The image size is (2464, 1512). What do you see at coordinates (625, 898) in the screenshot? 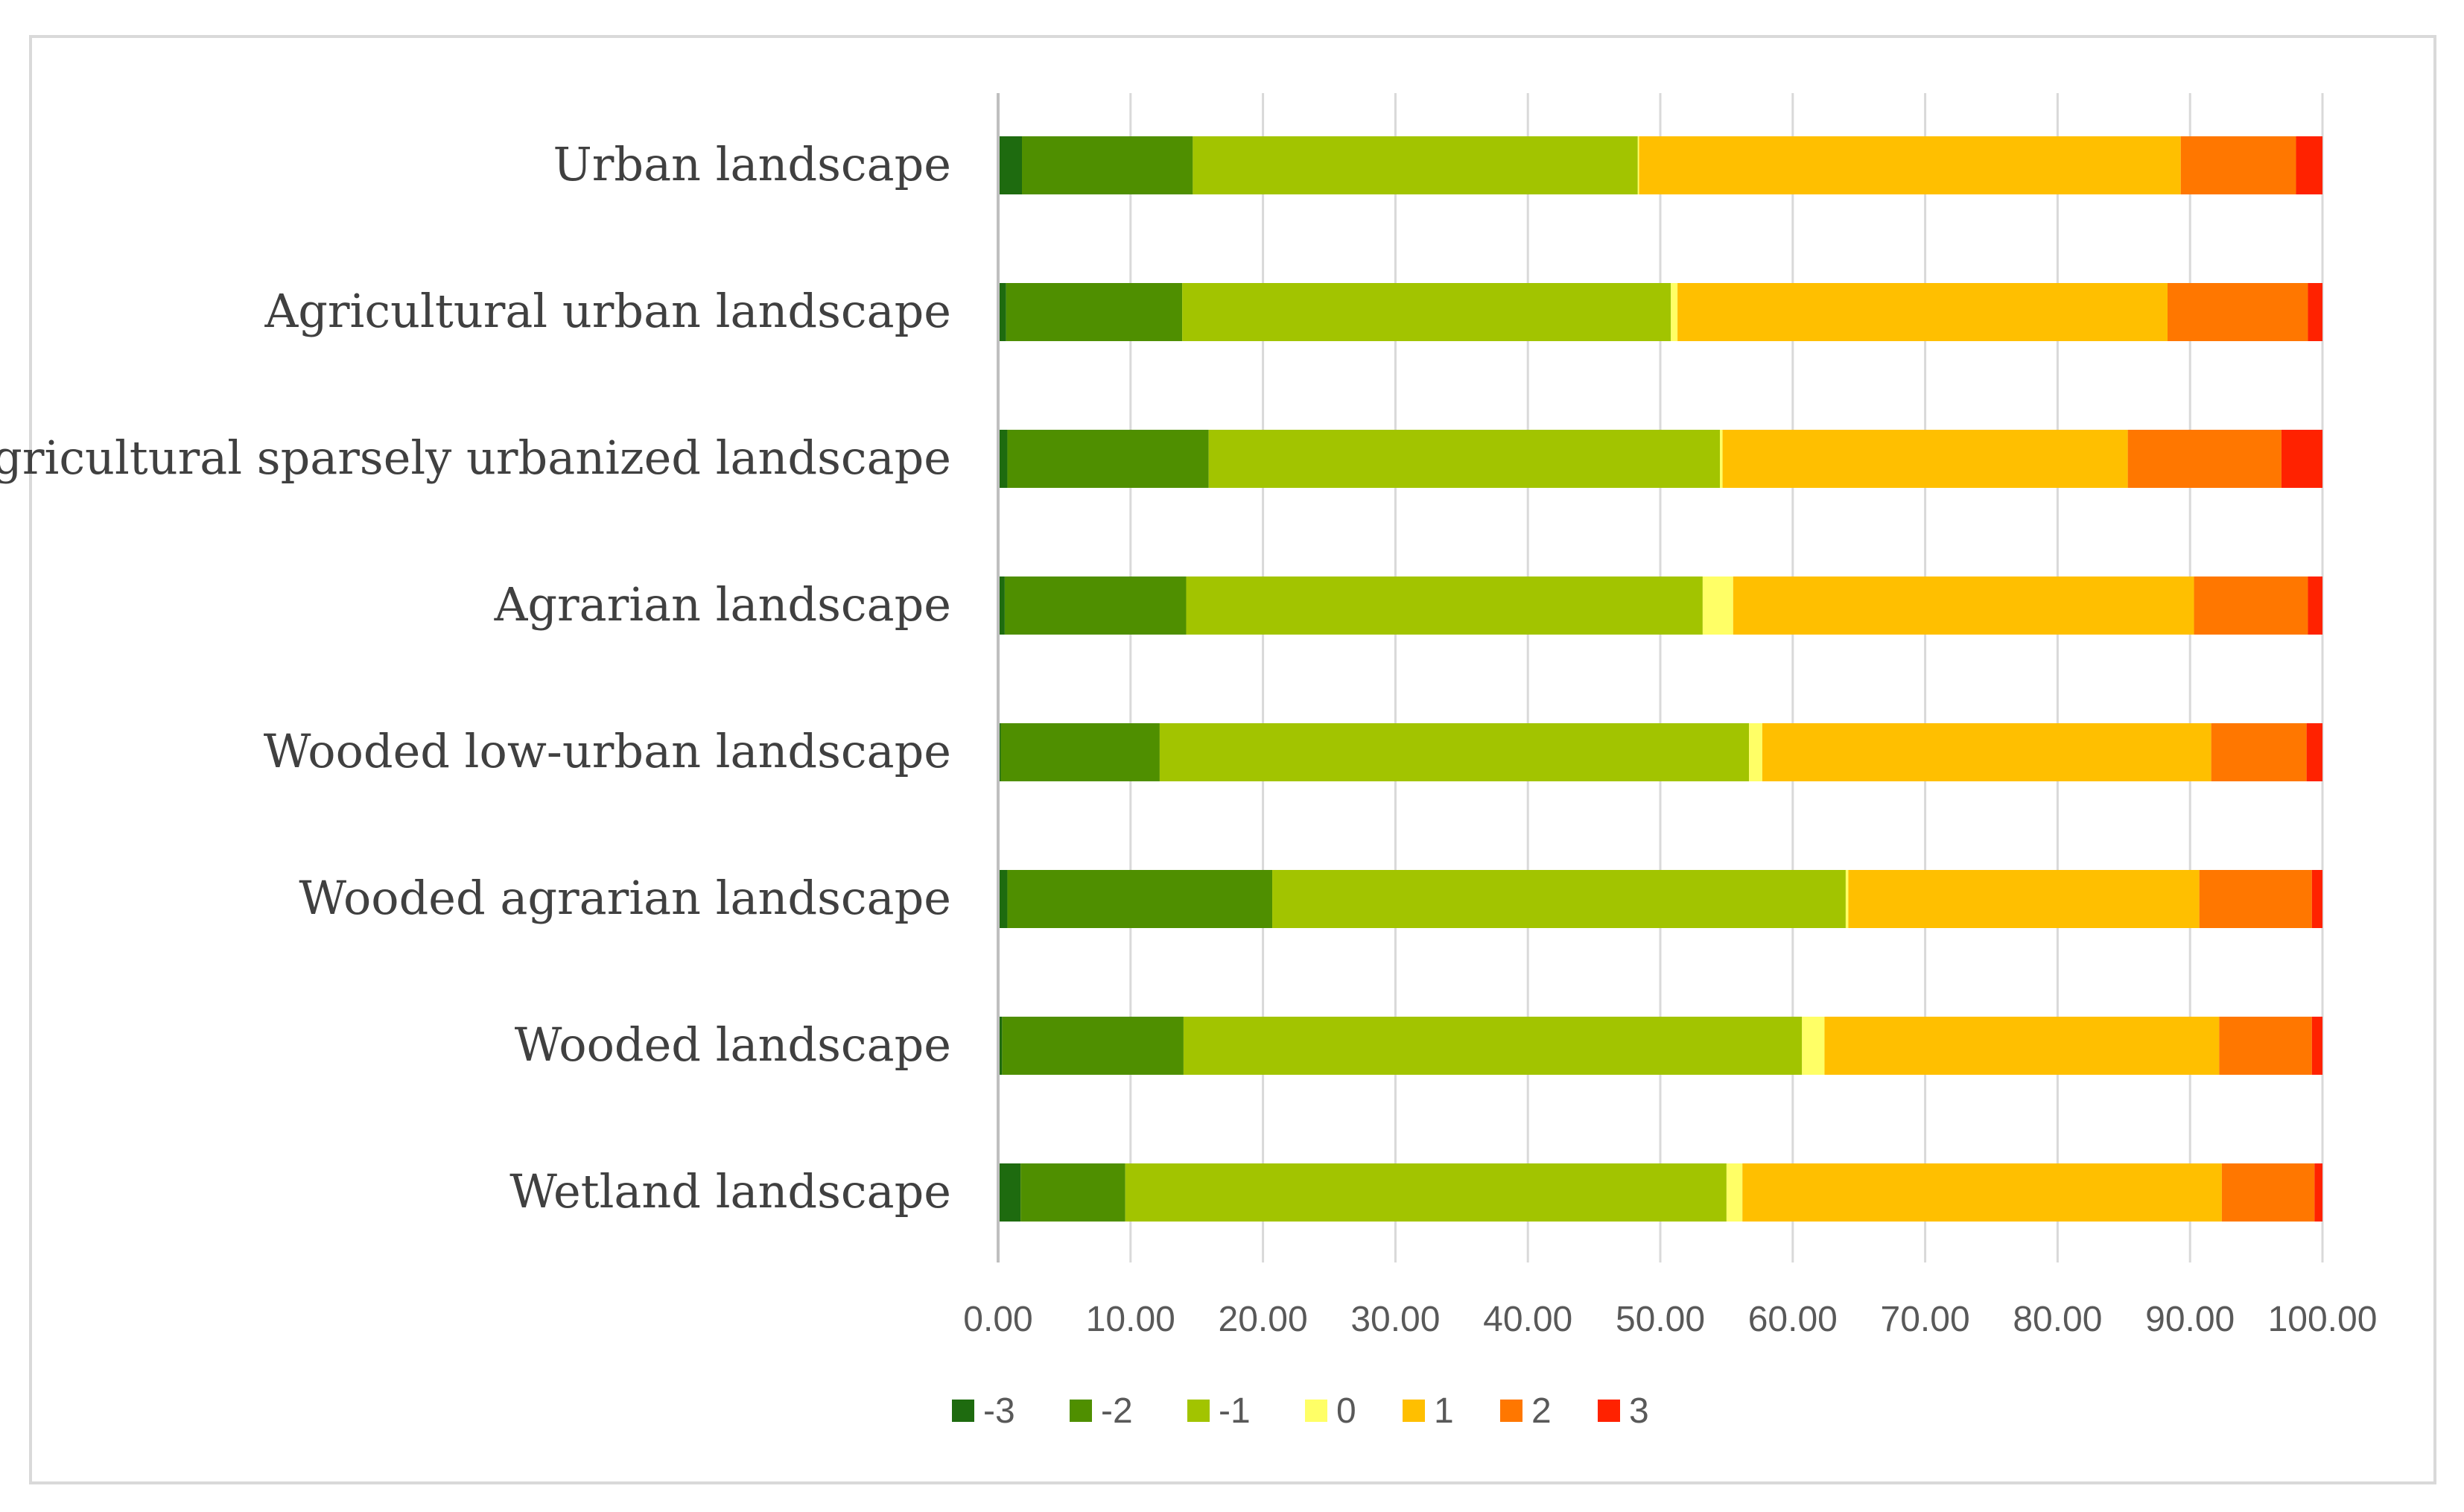
I see `category-label: Wooded agrarian landscape` at bounding box center [625, 898].